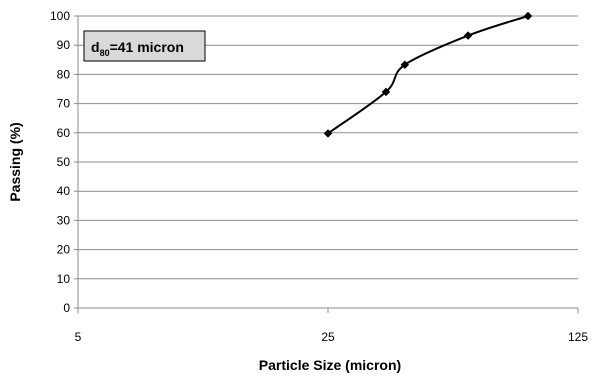 The width and height of the screenshot is (592, 381). Describe the element at coordinates (328, 337) in the screenshot. I see `x-tick-label: 25` at that location.